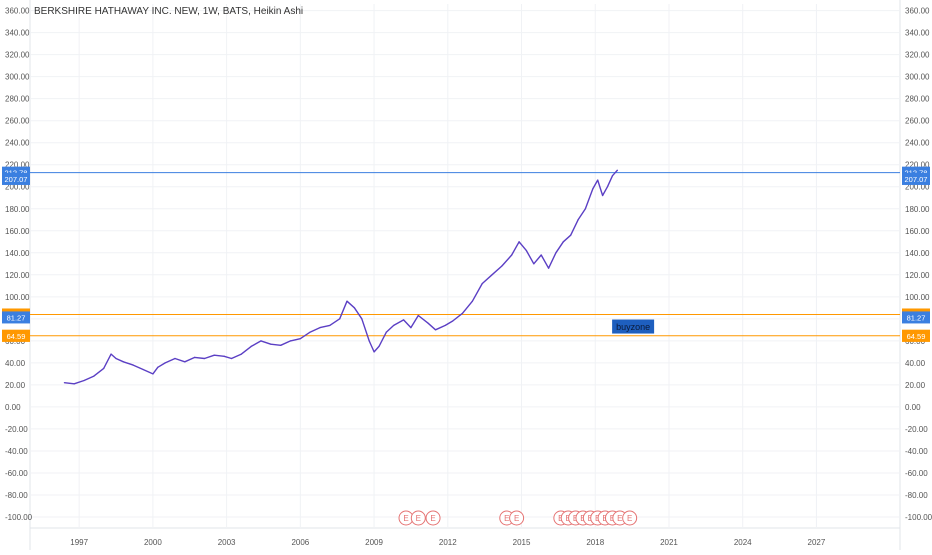 The height and width of the screenshot is (555, 932). Describe the element at coordinates (13, 407) in the screenshot. I see `y-tick-label-left: 0.00` at that location.